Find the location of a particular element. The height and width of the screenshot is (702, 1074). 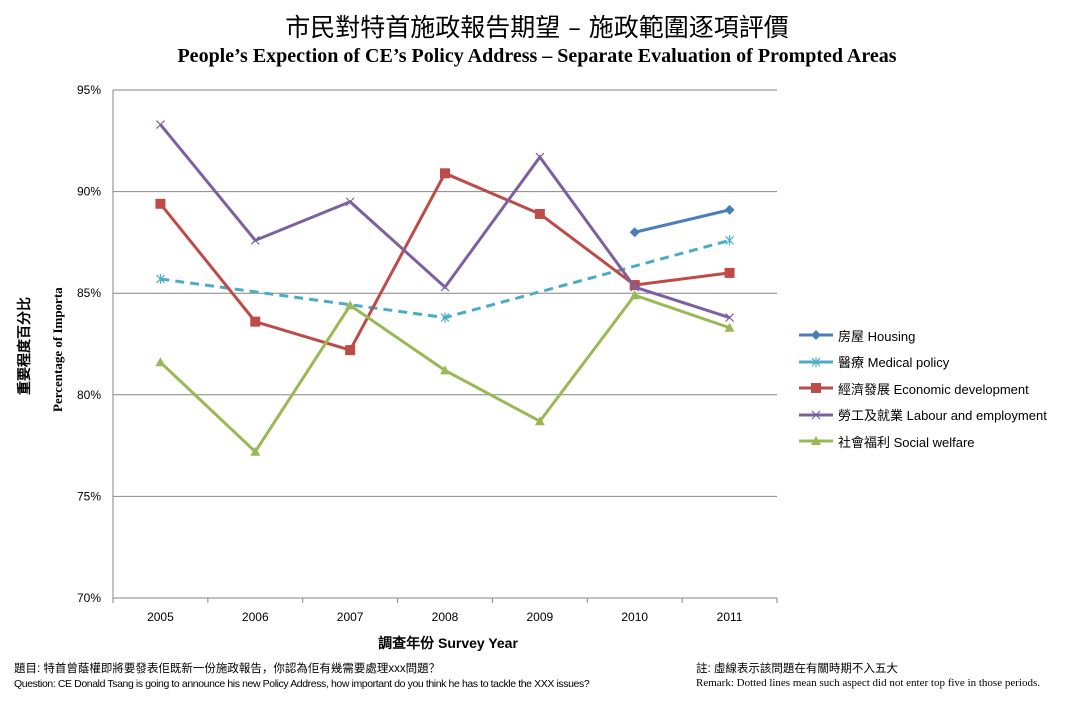

series-line-economic-development is located at coordinates (444, 261).